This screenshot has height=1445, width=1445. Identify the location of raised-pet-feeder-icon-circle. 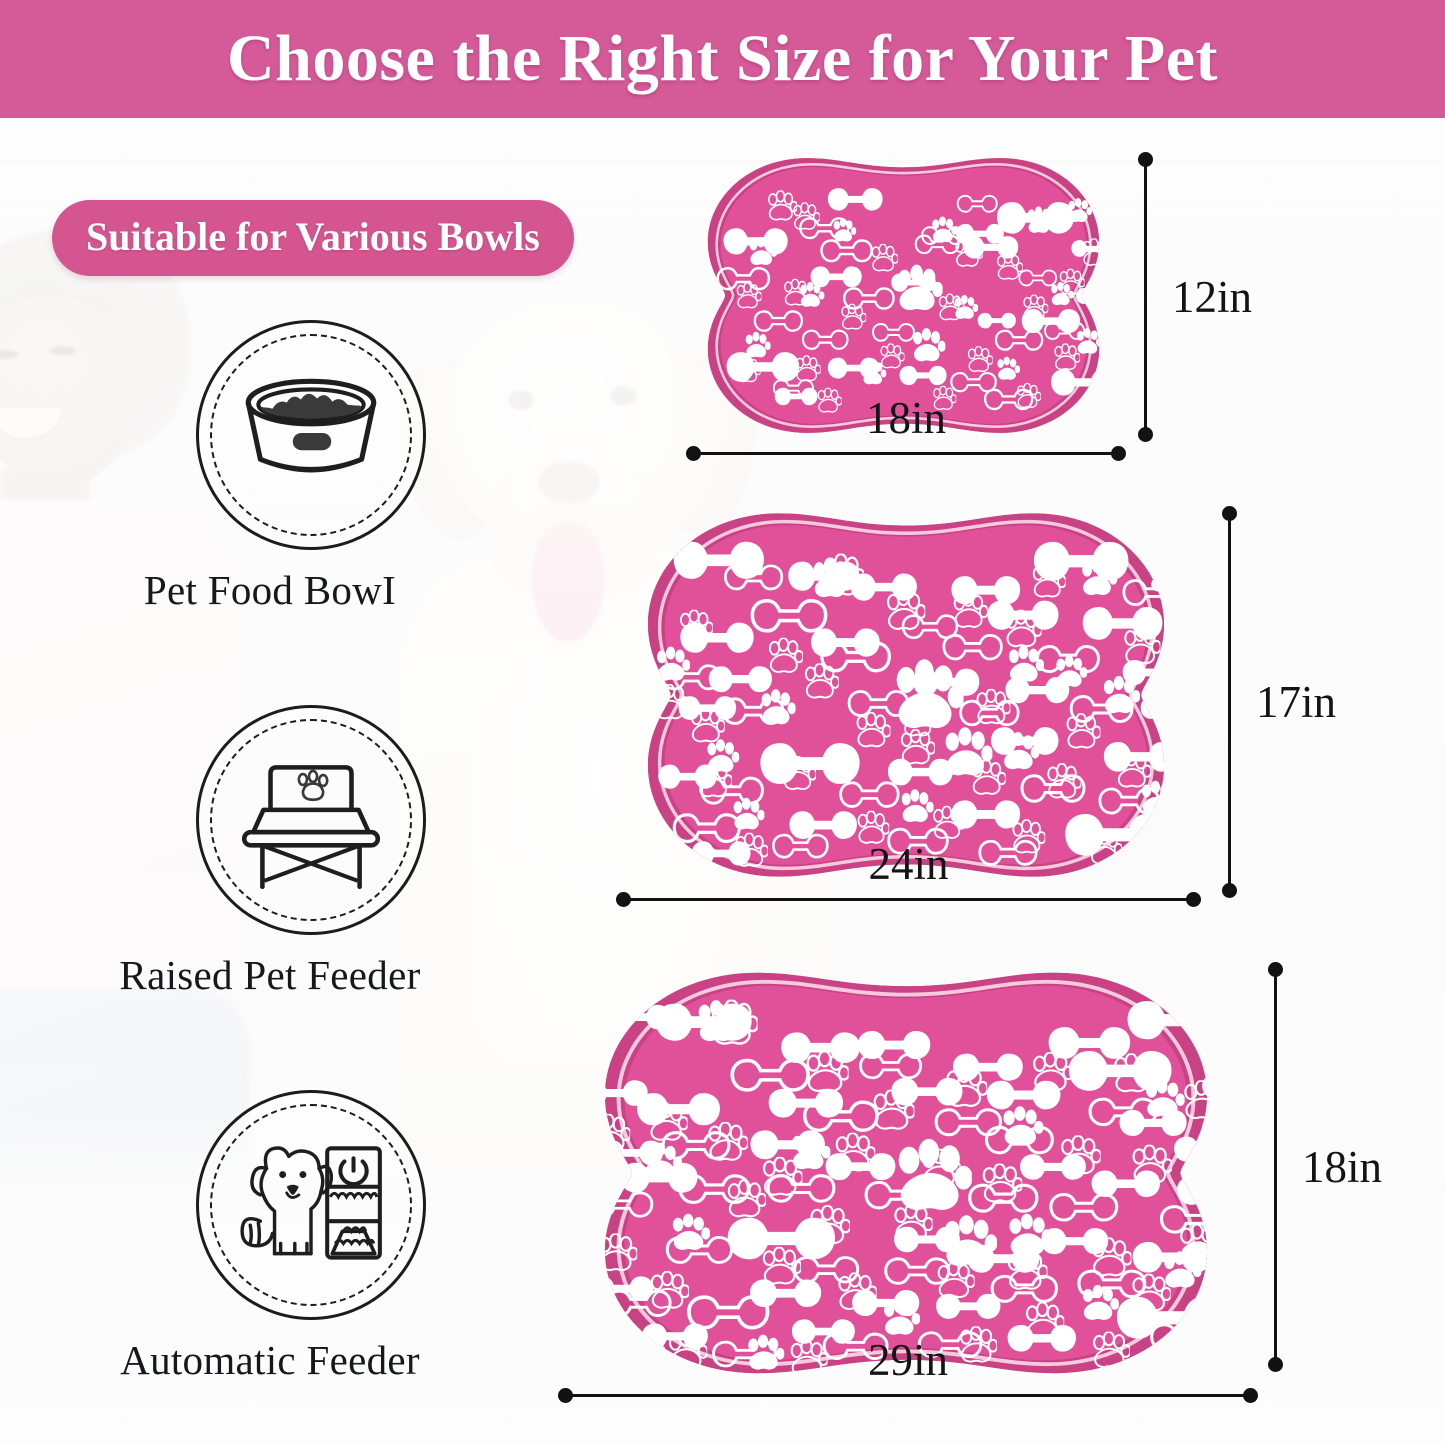
(311, 820).